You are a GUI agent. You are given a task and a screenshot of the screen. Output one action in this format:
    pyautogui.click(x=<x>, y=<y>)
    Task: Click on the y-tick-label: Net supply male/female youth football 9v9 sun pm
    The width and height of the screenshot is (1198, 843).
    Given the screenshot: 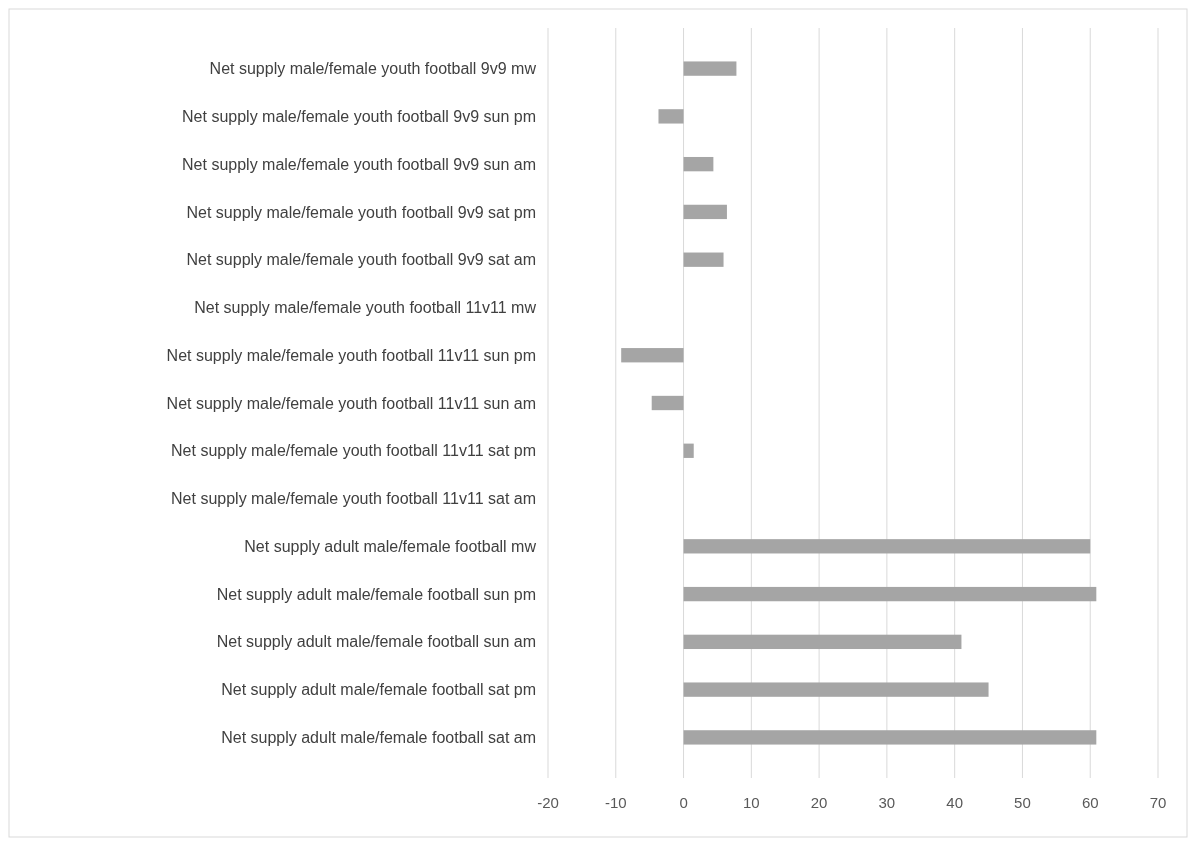 What is the action you would take?
    pyautogui.click(x=359, y=116)
    